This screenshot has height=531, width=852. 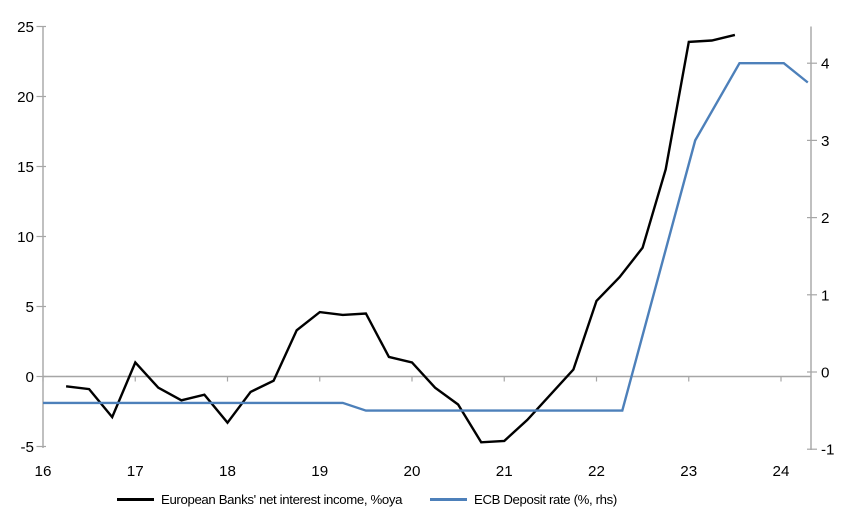 What do you see at coordinates (30, 377) in the screenshot?
I see `left-axis-tick-label: 0` at bounding box center [30, 377].